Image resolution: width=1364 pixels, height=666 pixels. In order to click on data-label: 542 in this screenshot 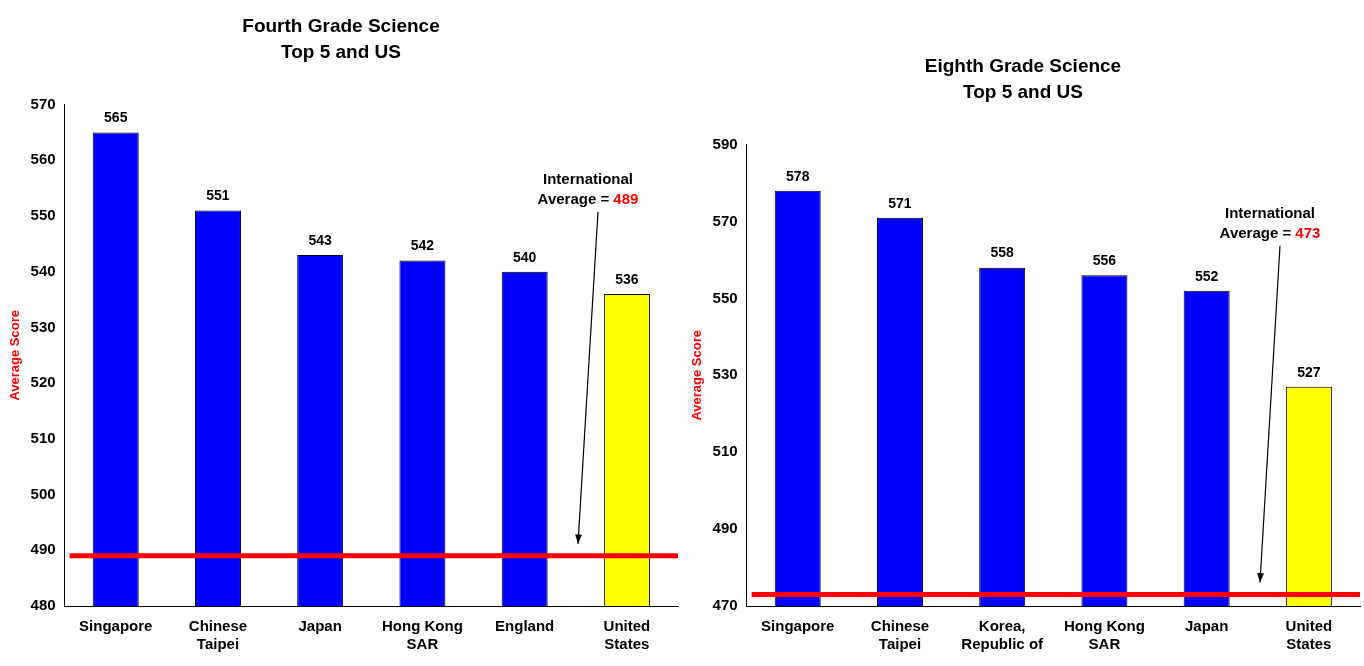, I will do `click(422, 245)`.